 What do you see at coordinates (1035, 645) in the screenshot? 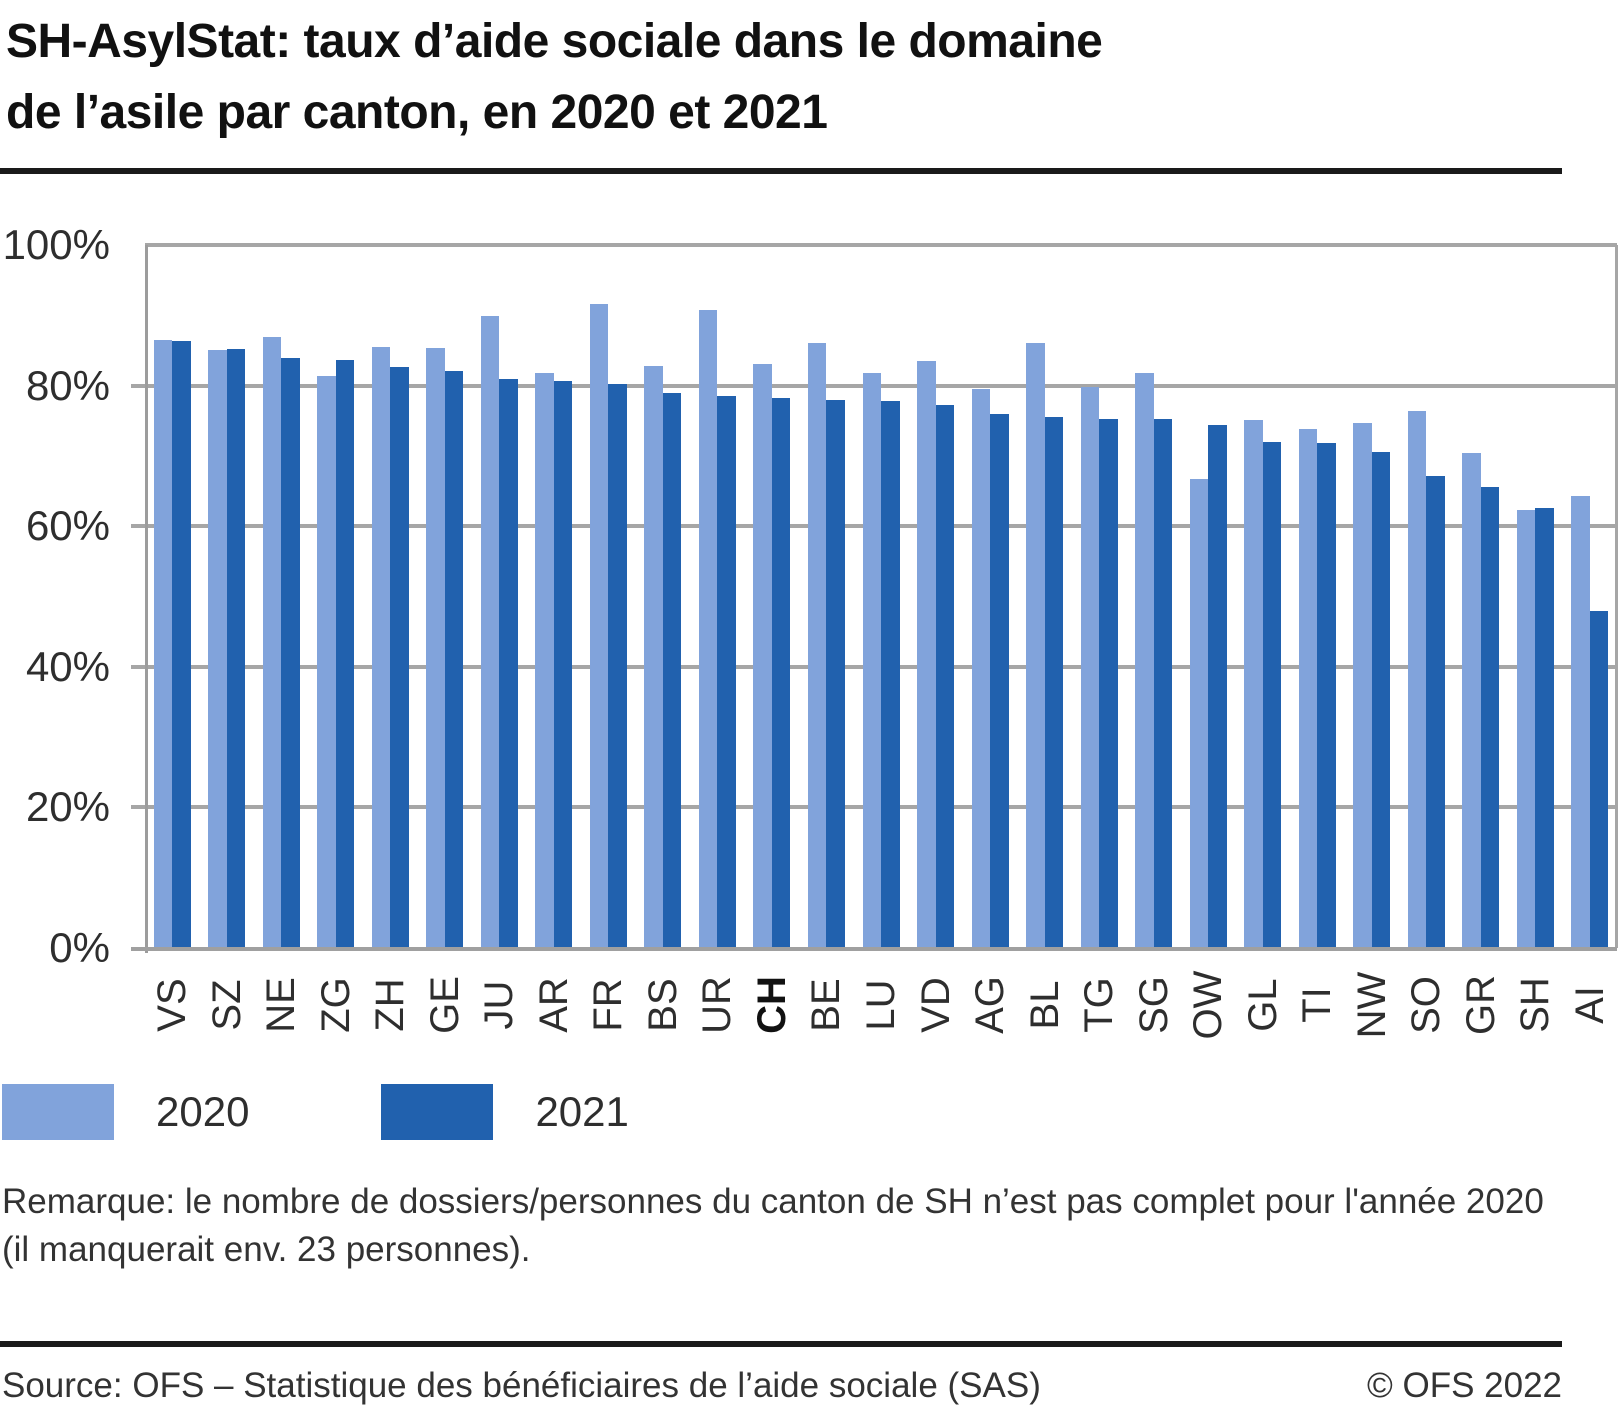
I see `bar-2020-BL` at bounding box center [1035, 645].